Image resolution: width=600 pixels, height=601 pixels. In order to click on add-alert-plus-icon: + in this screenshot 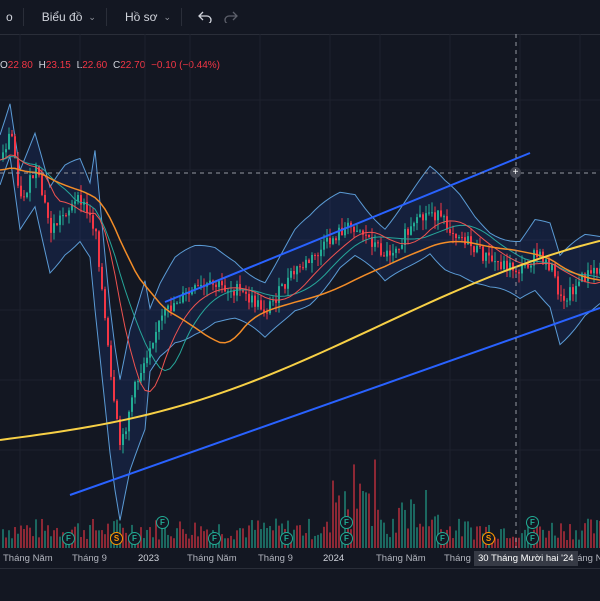, I will do `click(515, 172)`.